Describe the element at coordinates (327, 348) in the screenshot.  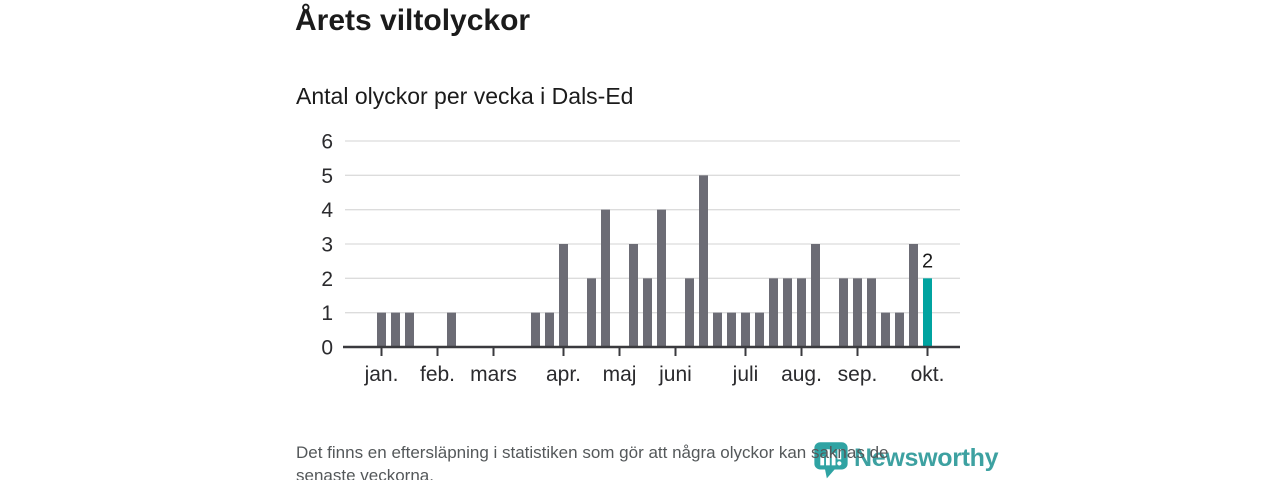
I see `y-tick-label: 0` at that location.